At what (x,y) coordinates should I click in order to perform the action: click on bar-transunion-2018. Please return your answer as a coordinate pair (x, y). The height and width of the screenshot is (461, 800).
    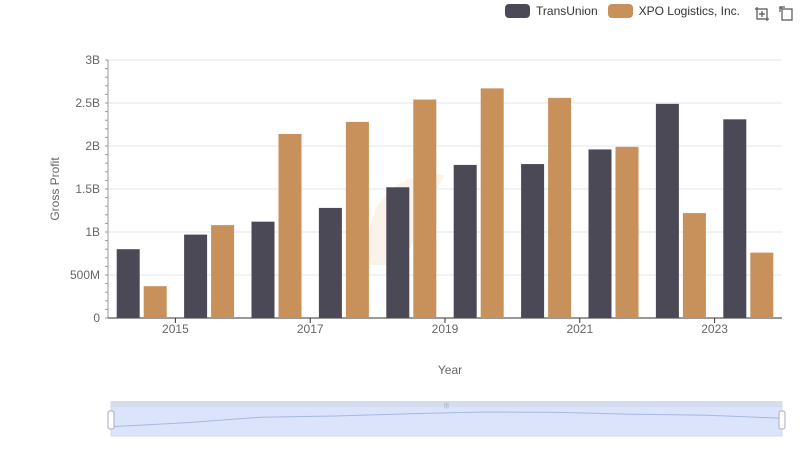
    Looking at the image, I should click on (398, 252).